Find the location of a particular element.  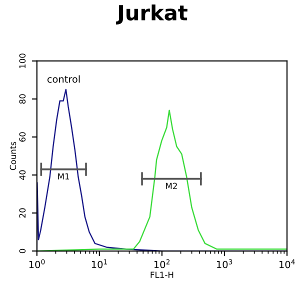

x-tick-label: 10$^{3}$ is located at coordinates (224, 263).